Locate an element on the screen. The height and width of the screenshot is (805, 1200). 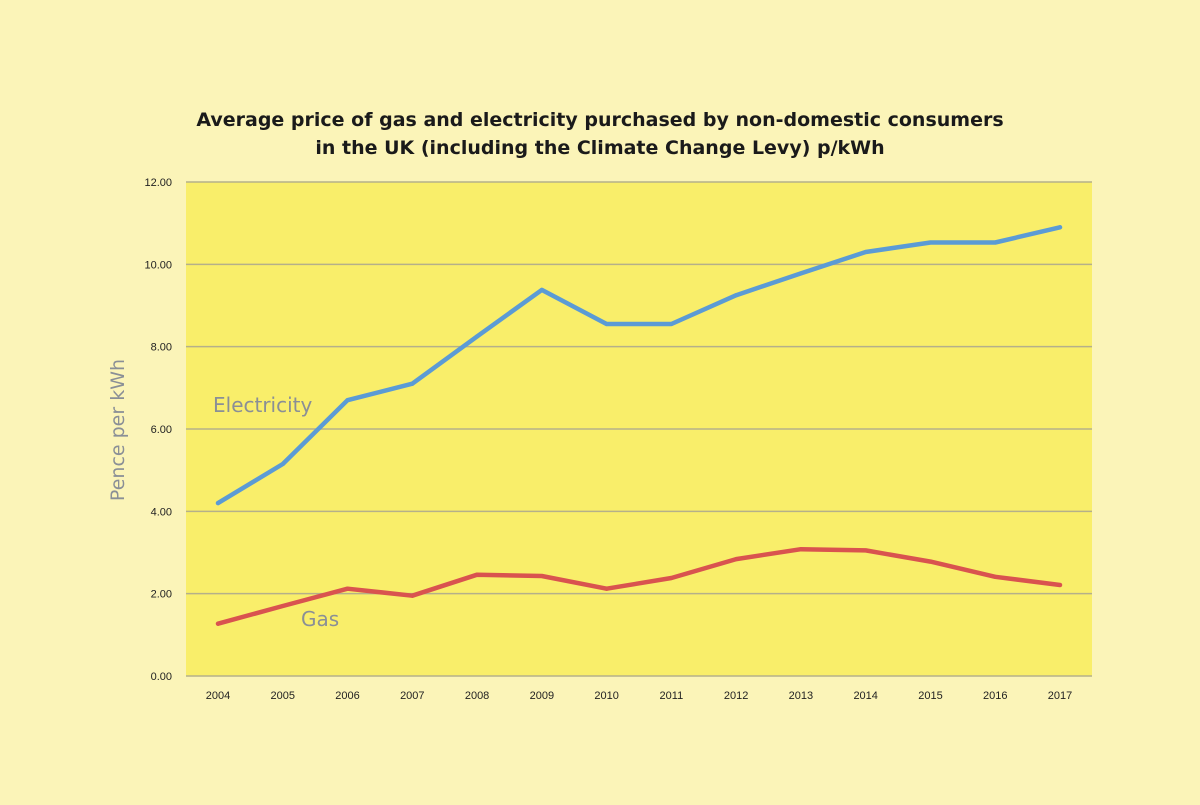
data-point-gas-2007 is located at coordinates (412, 595).